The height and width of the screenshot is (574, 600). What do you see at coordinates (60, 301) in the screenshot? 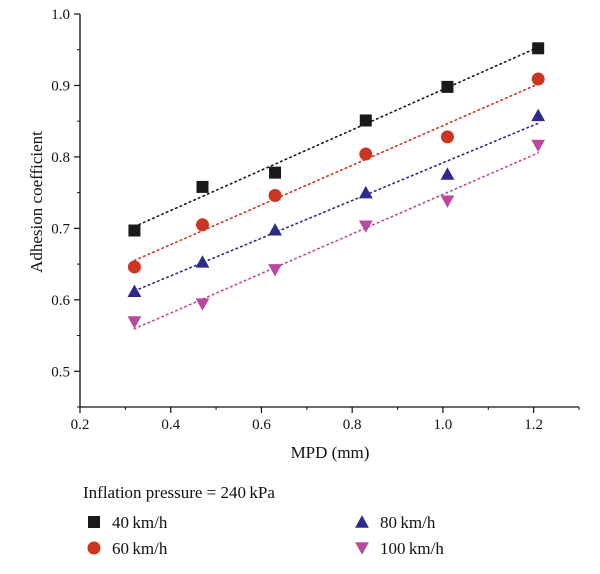
I see `y-tick-label: 0.6` at bounding box center [60, 301].